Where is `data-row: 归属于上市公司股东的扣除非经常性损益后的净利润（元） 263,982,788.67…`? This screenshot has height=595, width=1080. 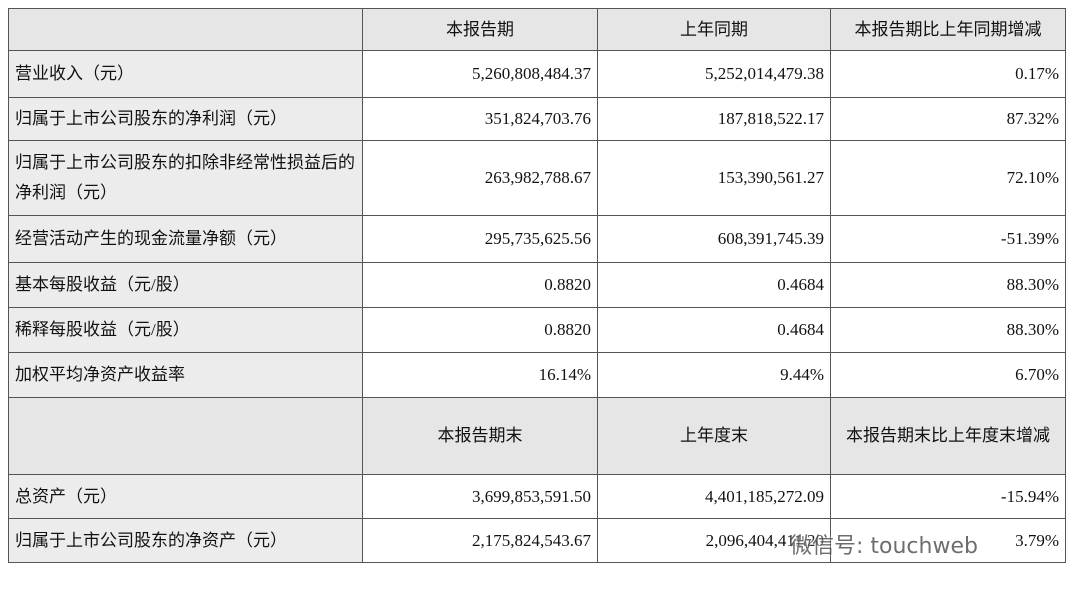
data-row: 归属于上市公司股东的扣除非经常性损益后的净利润（元） 263,982,788.67… is located at coordinates (537, 178).